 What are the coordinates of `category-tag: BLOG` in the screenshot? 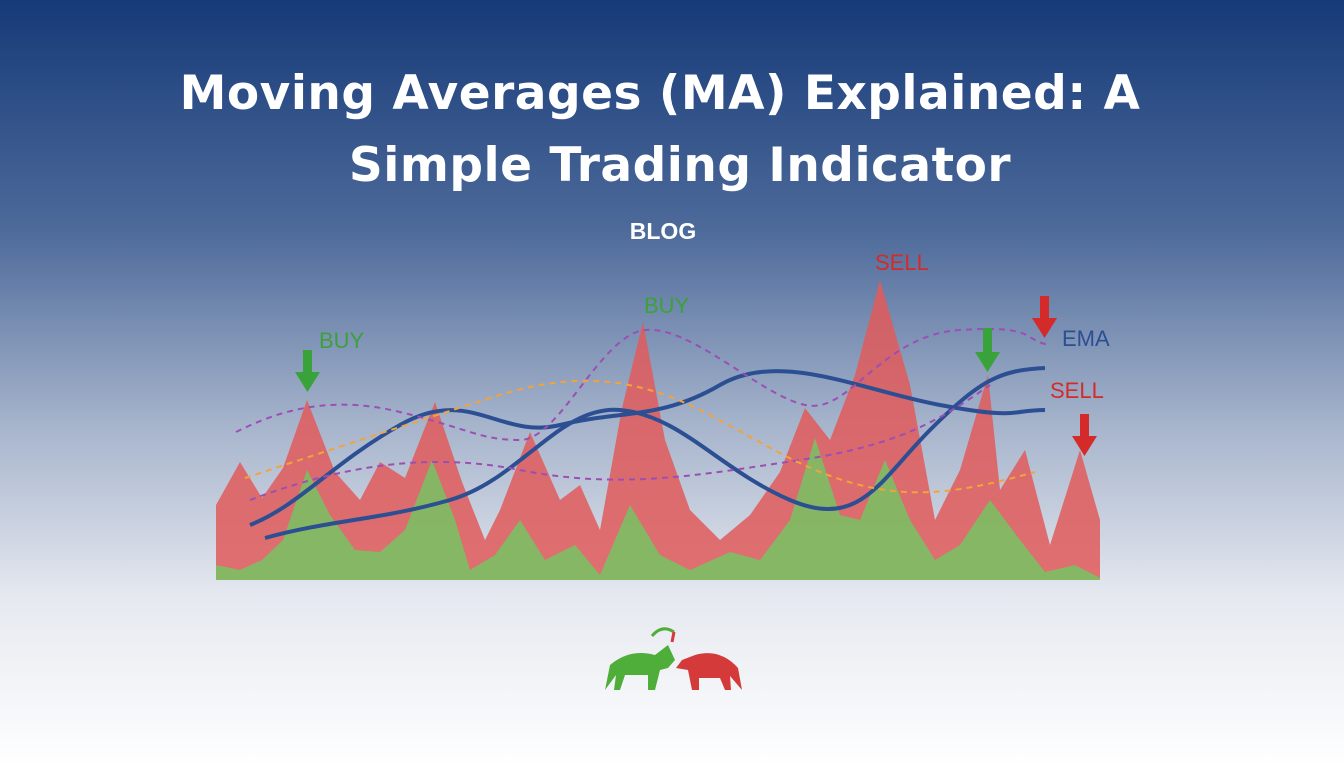 It's located at (663, 231).